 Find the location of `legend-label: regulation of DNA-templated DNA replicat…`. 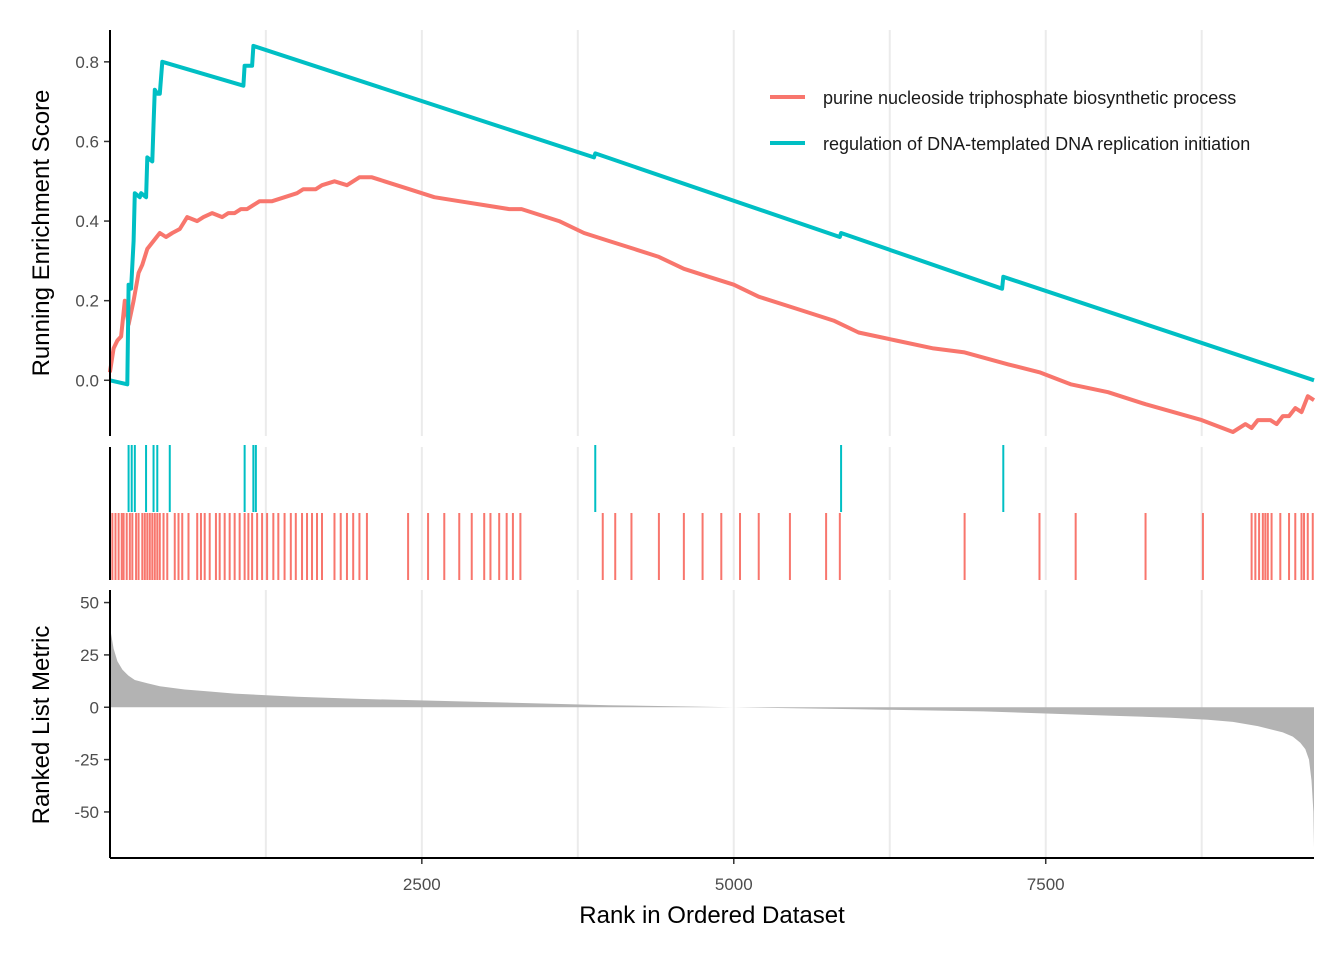

legend-label: regulation of DNA-templated DNA replicat… is located at coordinates (1036, 144).